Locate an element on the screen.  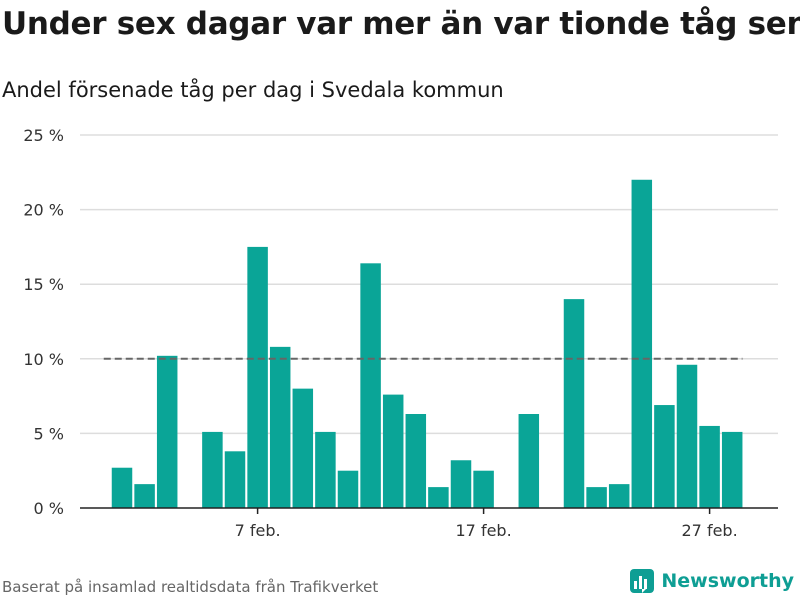
x-axis-tick-labels: 7 feb. 17 feb. 27 feb. is located at coordinates (486, 524).